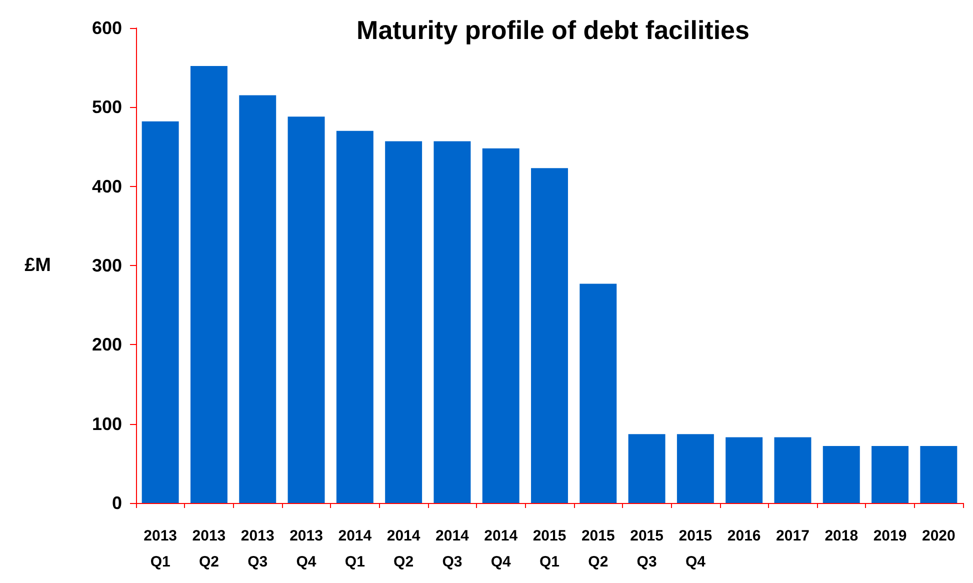 Image resolution: width=973 pixels, height=583 pixels. I want to click on y-tick-label: 0, so click(117, 503).